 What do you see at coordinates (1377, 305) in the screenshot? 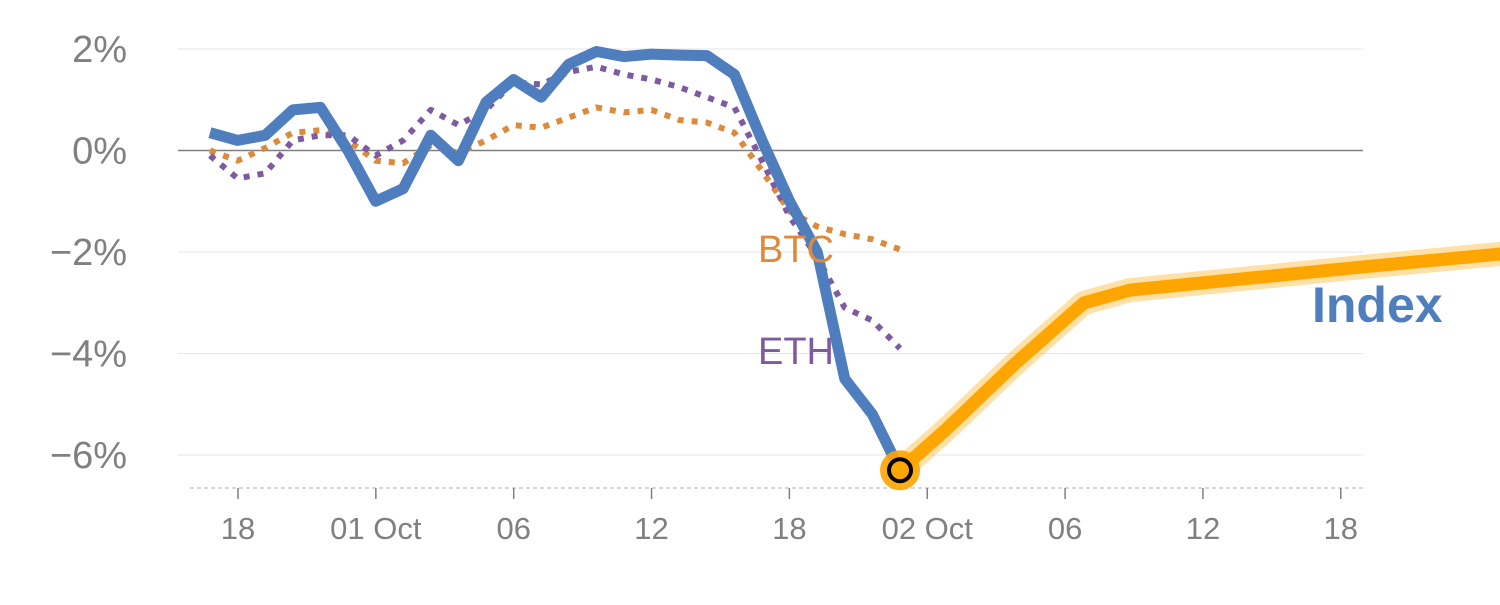
I see `series-label-index: Index` at bounding box center [1377, 305].